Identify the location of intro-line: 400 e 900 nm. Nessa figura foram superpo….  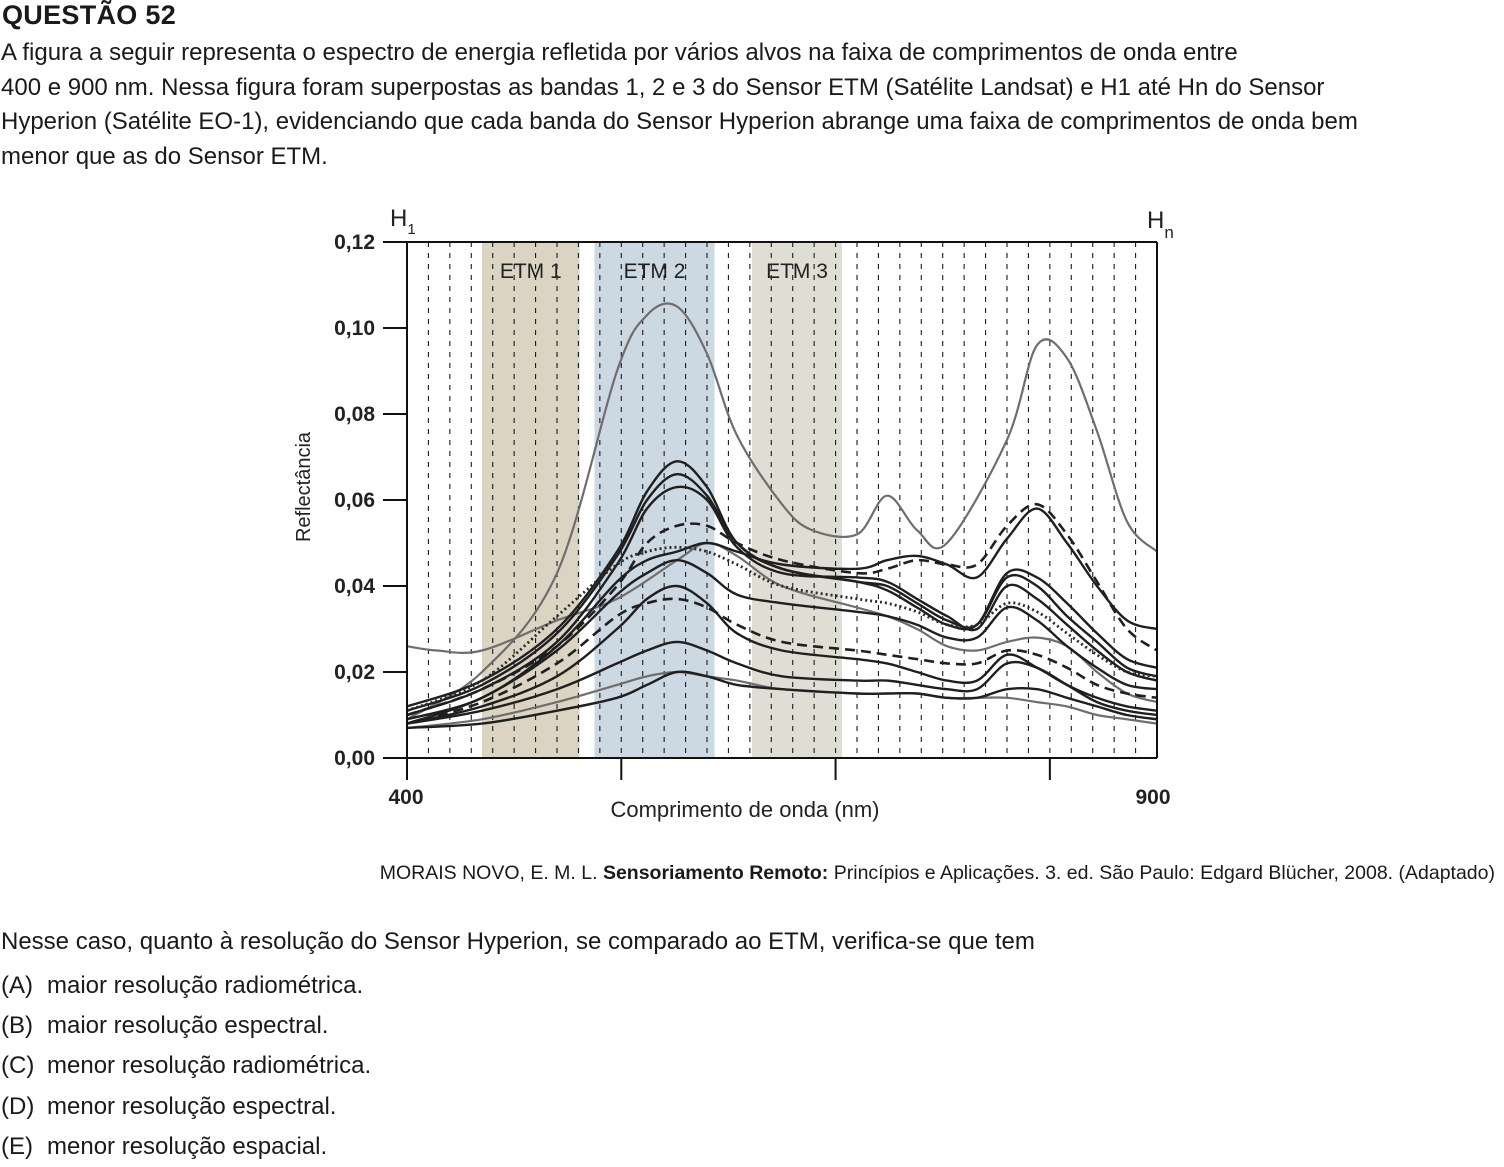
(663, 87).